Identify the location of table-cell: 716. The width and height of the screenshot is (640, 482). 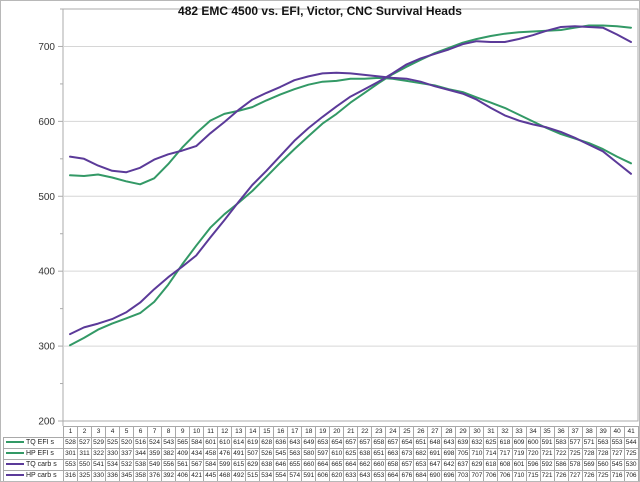
(617, 475).